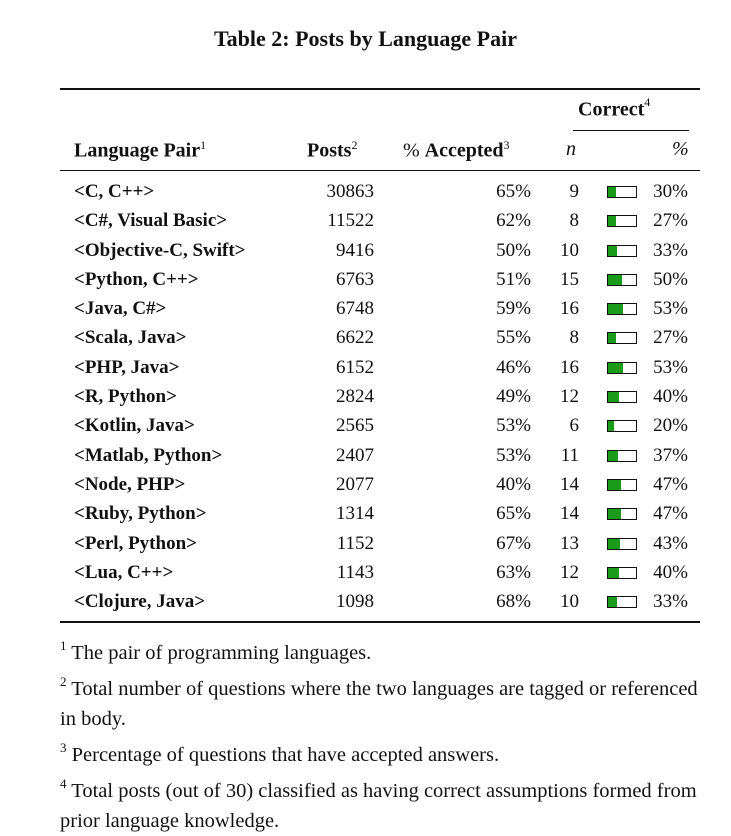 Image resolution: width=731 pixels, height=836 pixels. Describe the element at coordinates (513, 397) in the screenshot. I see `cell-accepted: 49%` at that location.